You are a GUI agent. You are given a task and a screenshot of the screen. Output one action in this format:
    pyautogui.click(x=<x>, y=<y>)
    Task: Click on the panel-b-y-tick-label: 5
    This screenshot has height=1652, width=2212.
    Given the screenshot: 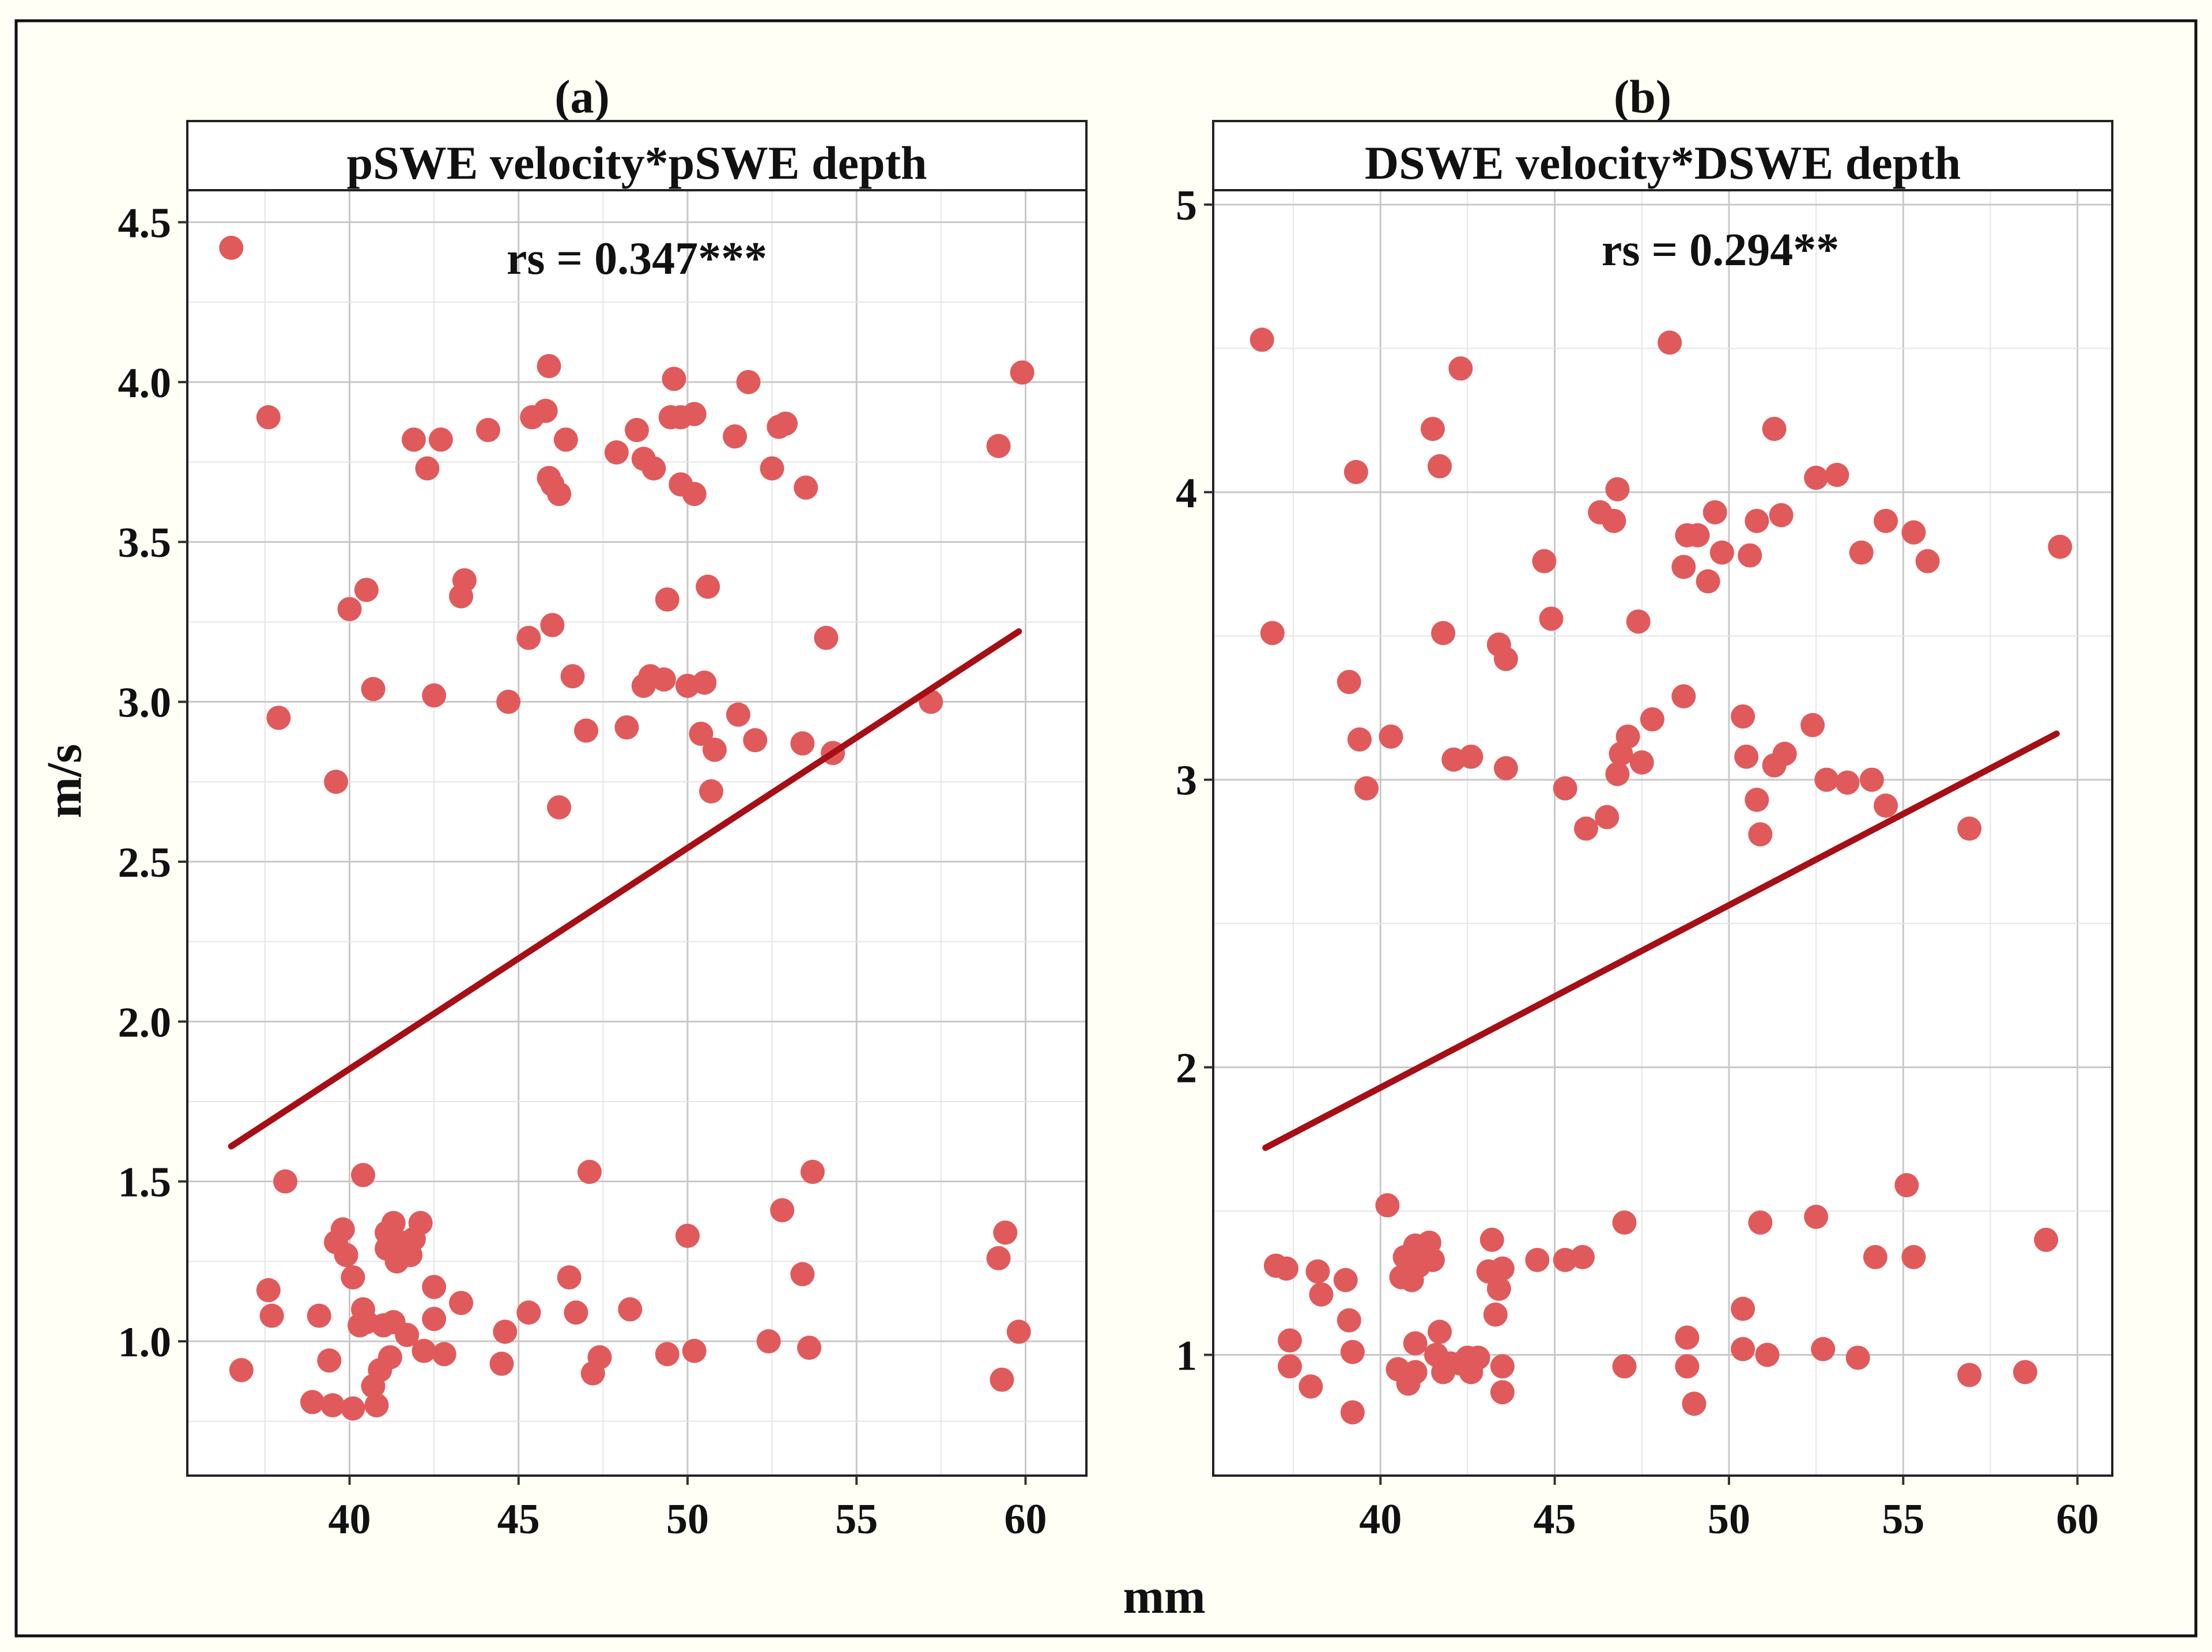 What is the action you would take?
    pyautogui.click(x=1186, y=205)
    